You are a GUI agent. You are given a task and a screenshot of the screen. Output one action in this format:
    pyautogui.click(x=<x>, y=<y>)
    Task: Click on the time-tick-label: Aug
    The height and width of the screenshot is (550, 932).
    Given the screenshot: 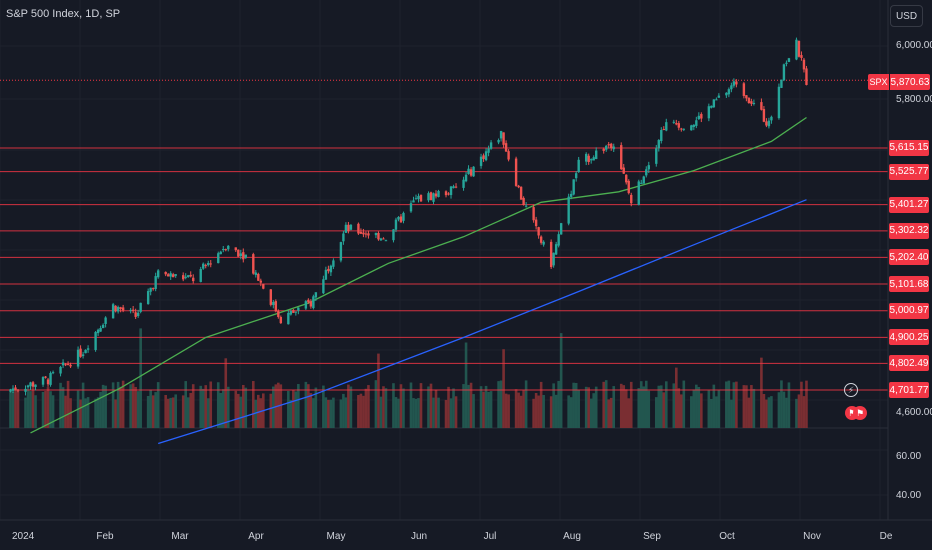 What is the action you would take?
    pyautogui.click(x=572, y=536)
    